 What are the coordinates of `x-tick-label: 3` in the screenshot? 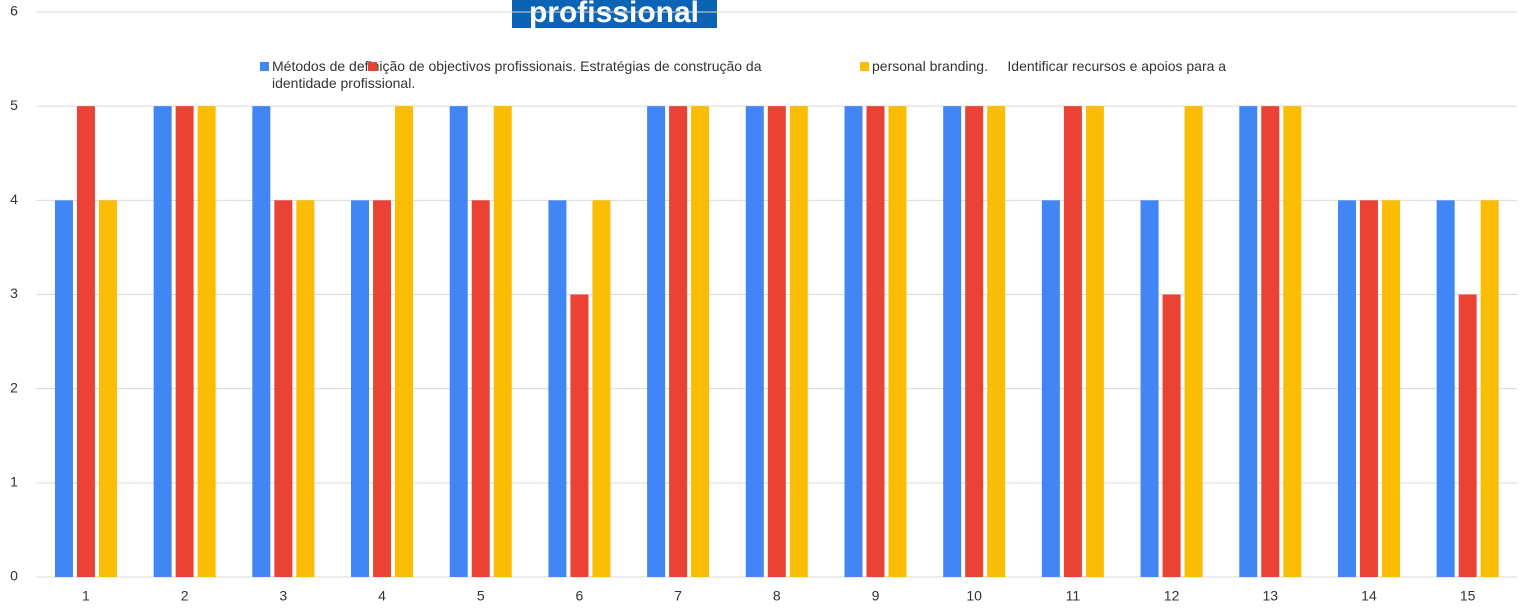 It's located at (283, 596).